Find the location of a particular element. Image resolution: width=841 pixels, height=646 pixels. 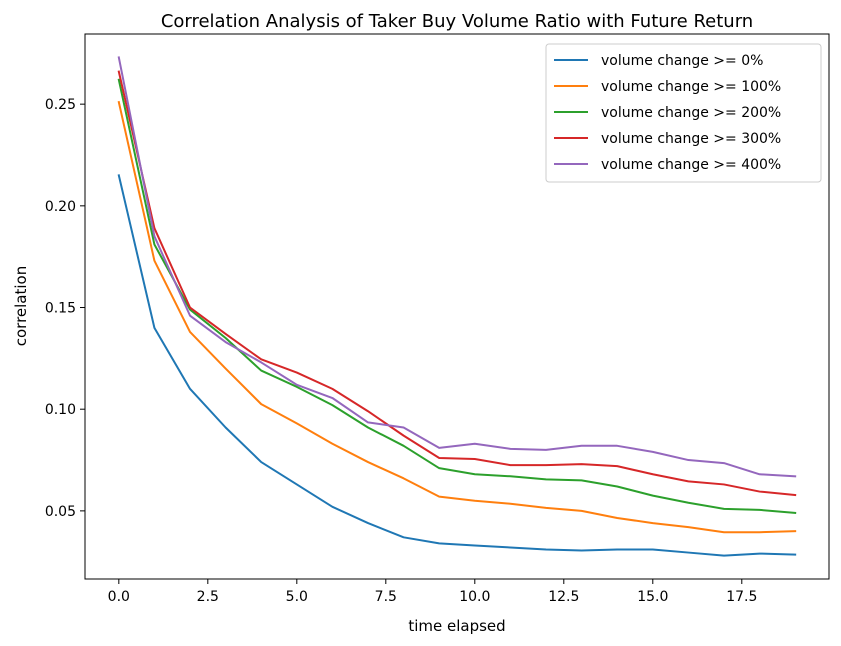

y-tick-label: 0.15 is located at coordinates (60, 309).